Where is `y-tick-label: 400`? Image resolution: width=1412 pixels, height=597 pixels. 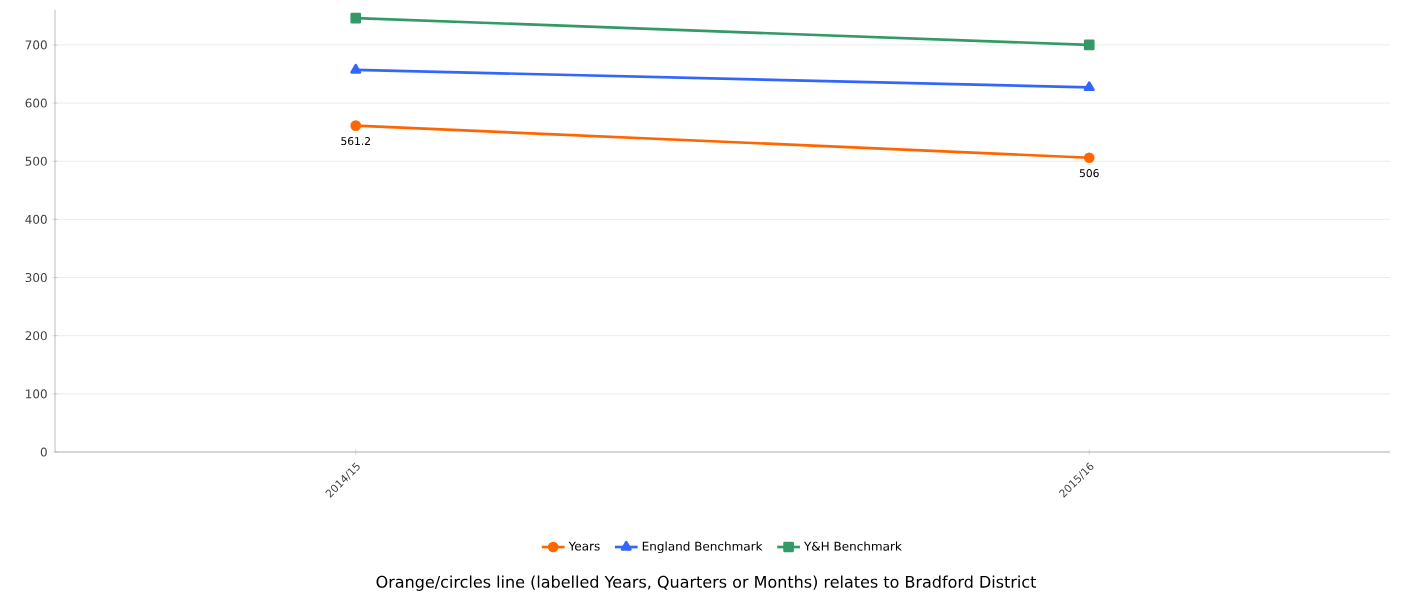
y-tick-label: 400 is located at coordinates (36, 219).